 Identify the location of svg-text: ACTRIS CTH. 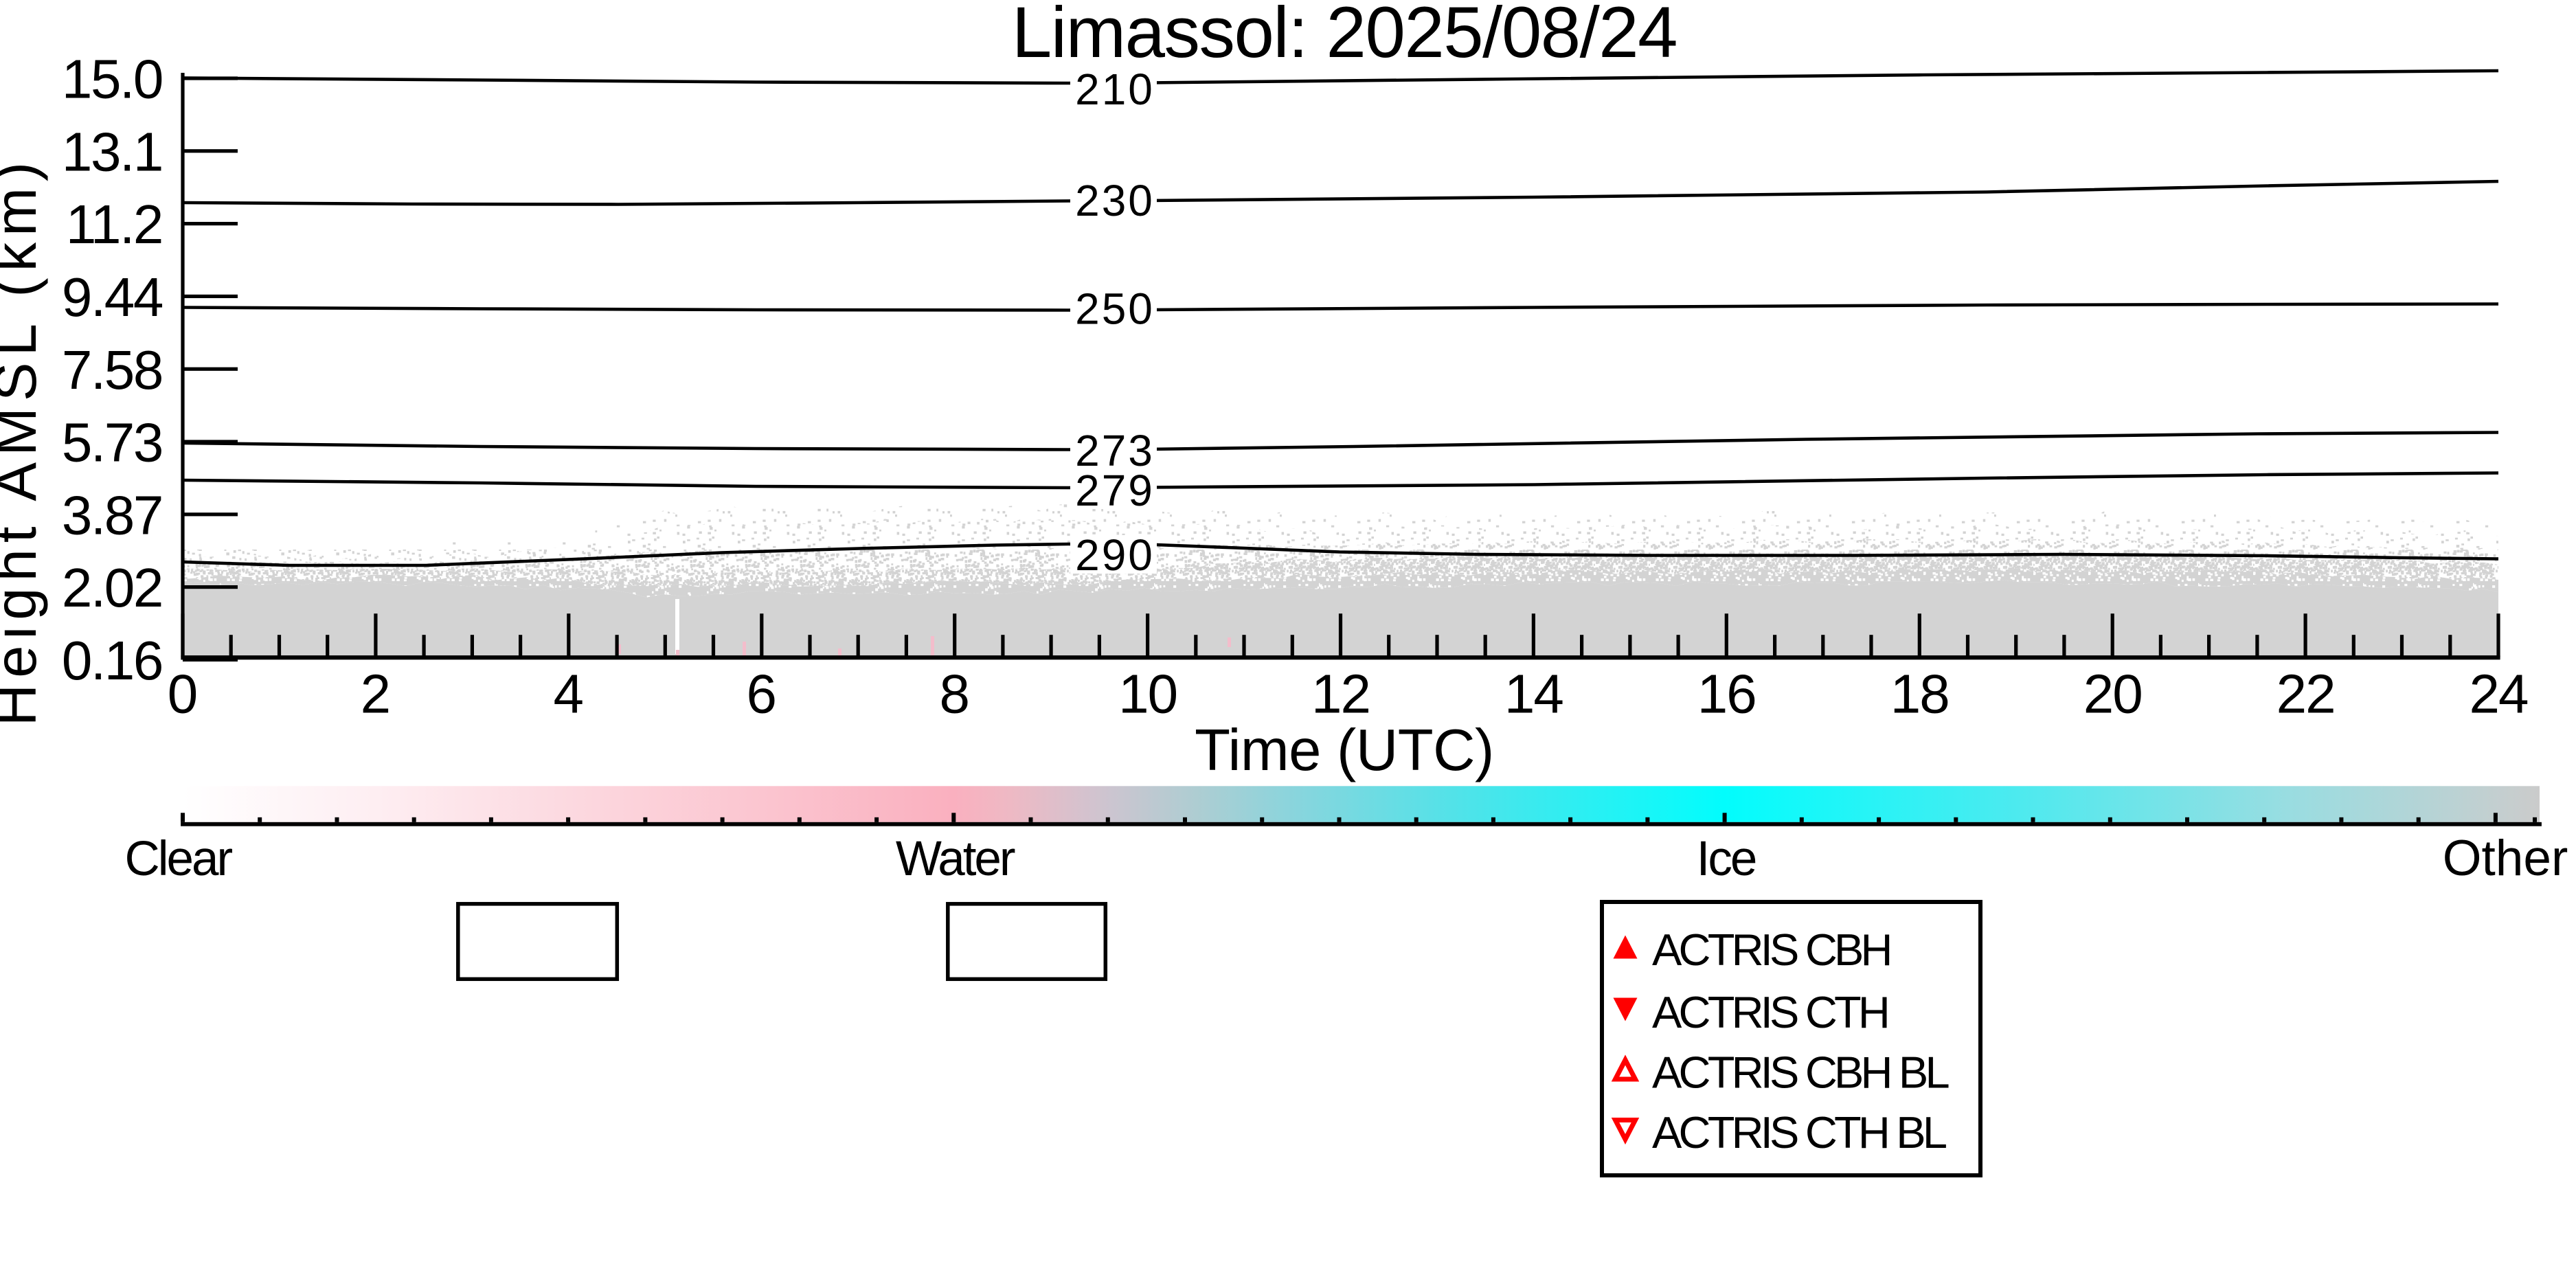
(1769, 1012).